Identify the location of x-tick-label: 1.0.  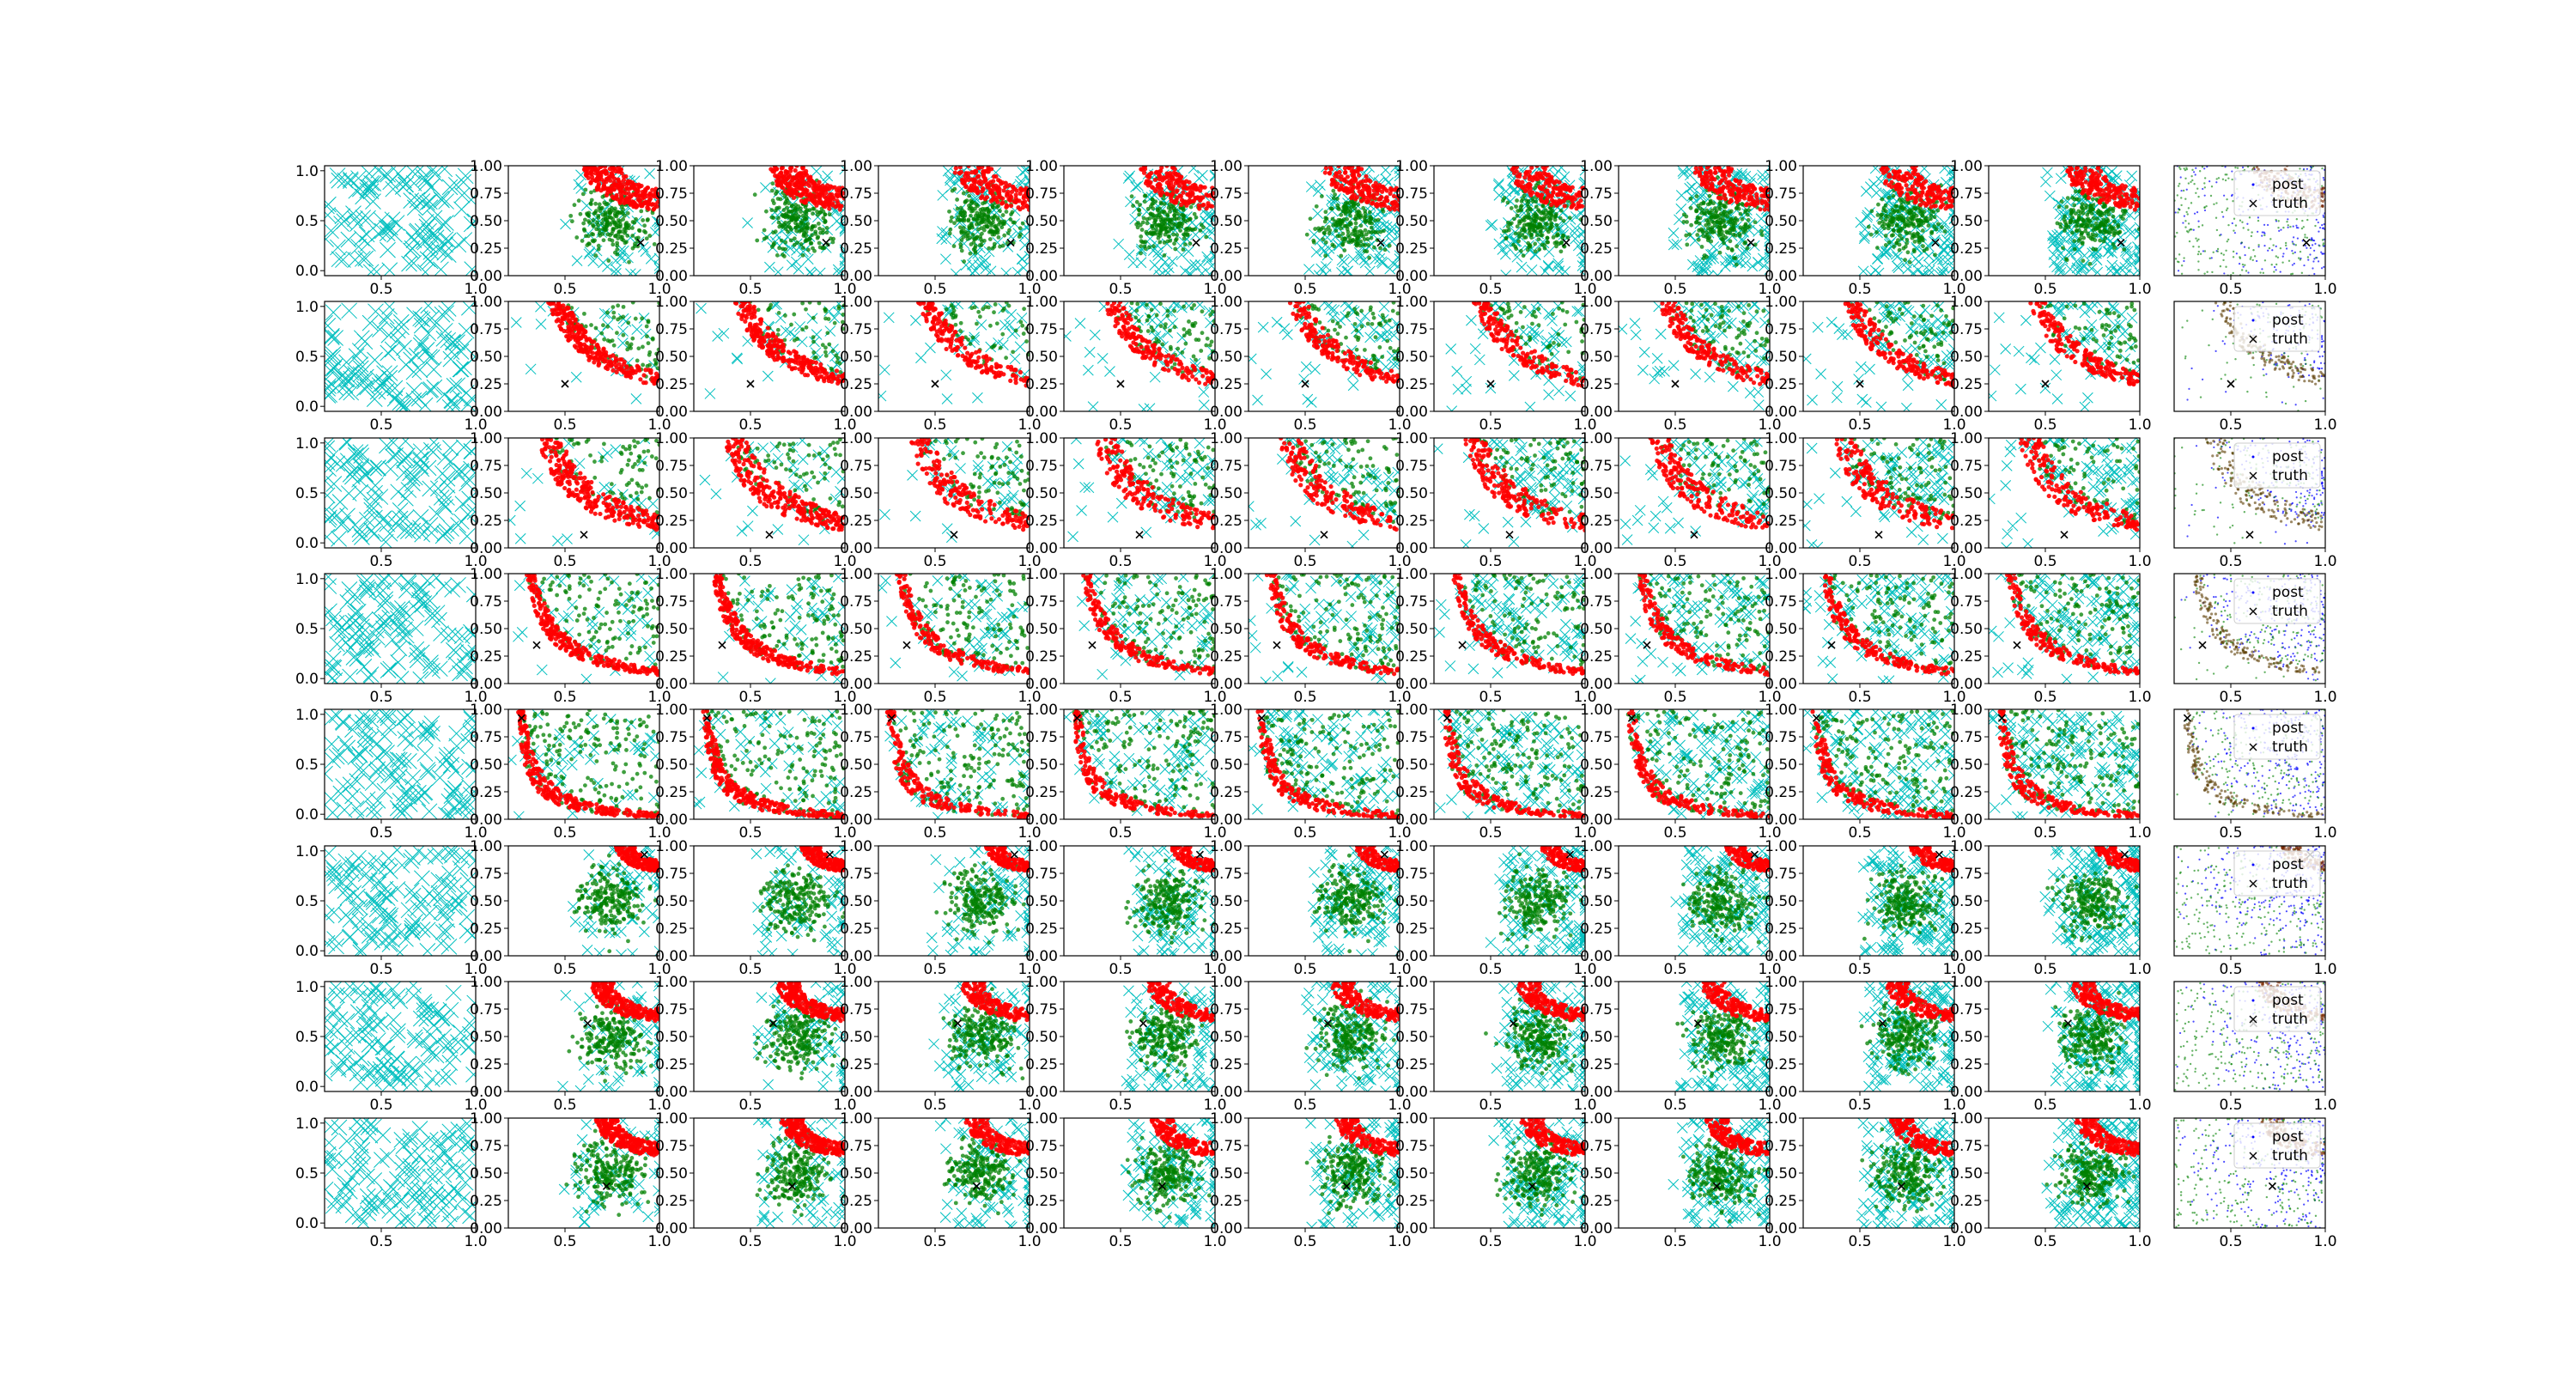
(1214, 289).